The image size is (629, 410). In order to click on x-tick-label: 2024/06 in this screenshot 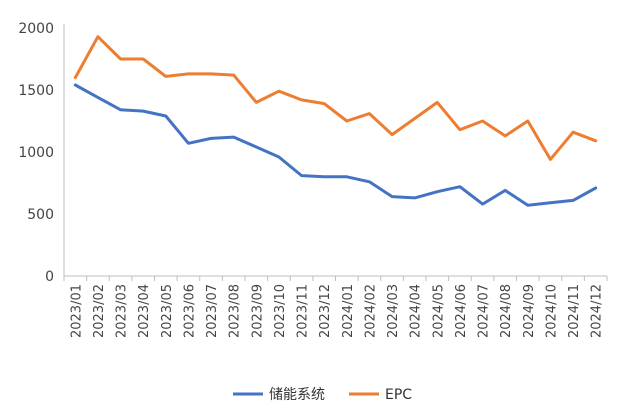, I will do `click(461, 311)`.